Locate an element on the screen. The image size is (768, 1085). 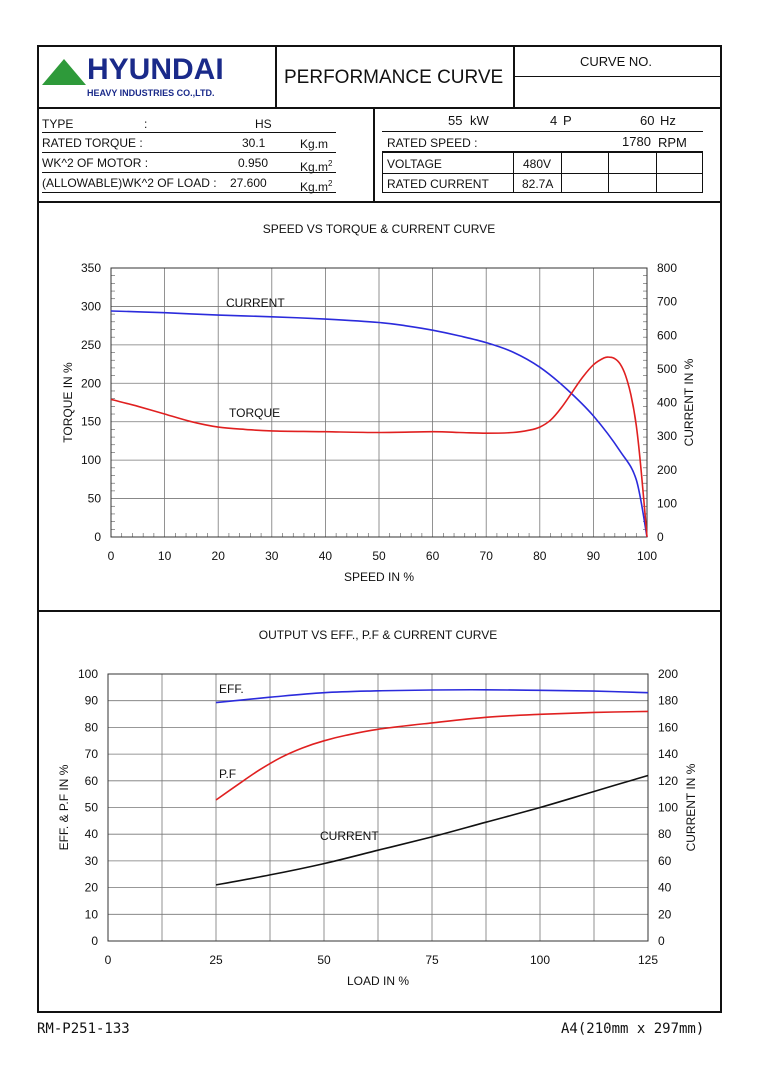
y-tick-label: 70 is located at coordinates (92, 754).